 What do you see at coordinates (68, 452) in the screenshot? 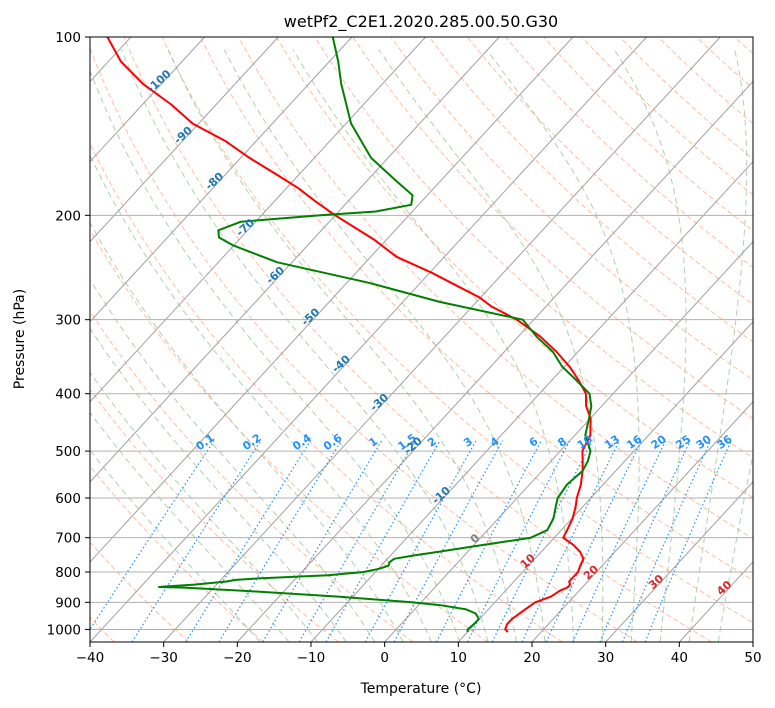
I see `y-tick-label: 500` at bounding box center [68, 452].